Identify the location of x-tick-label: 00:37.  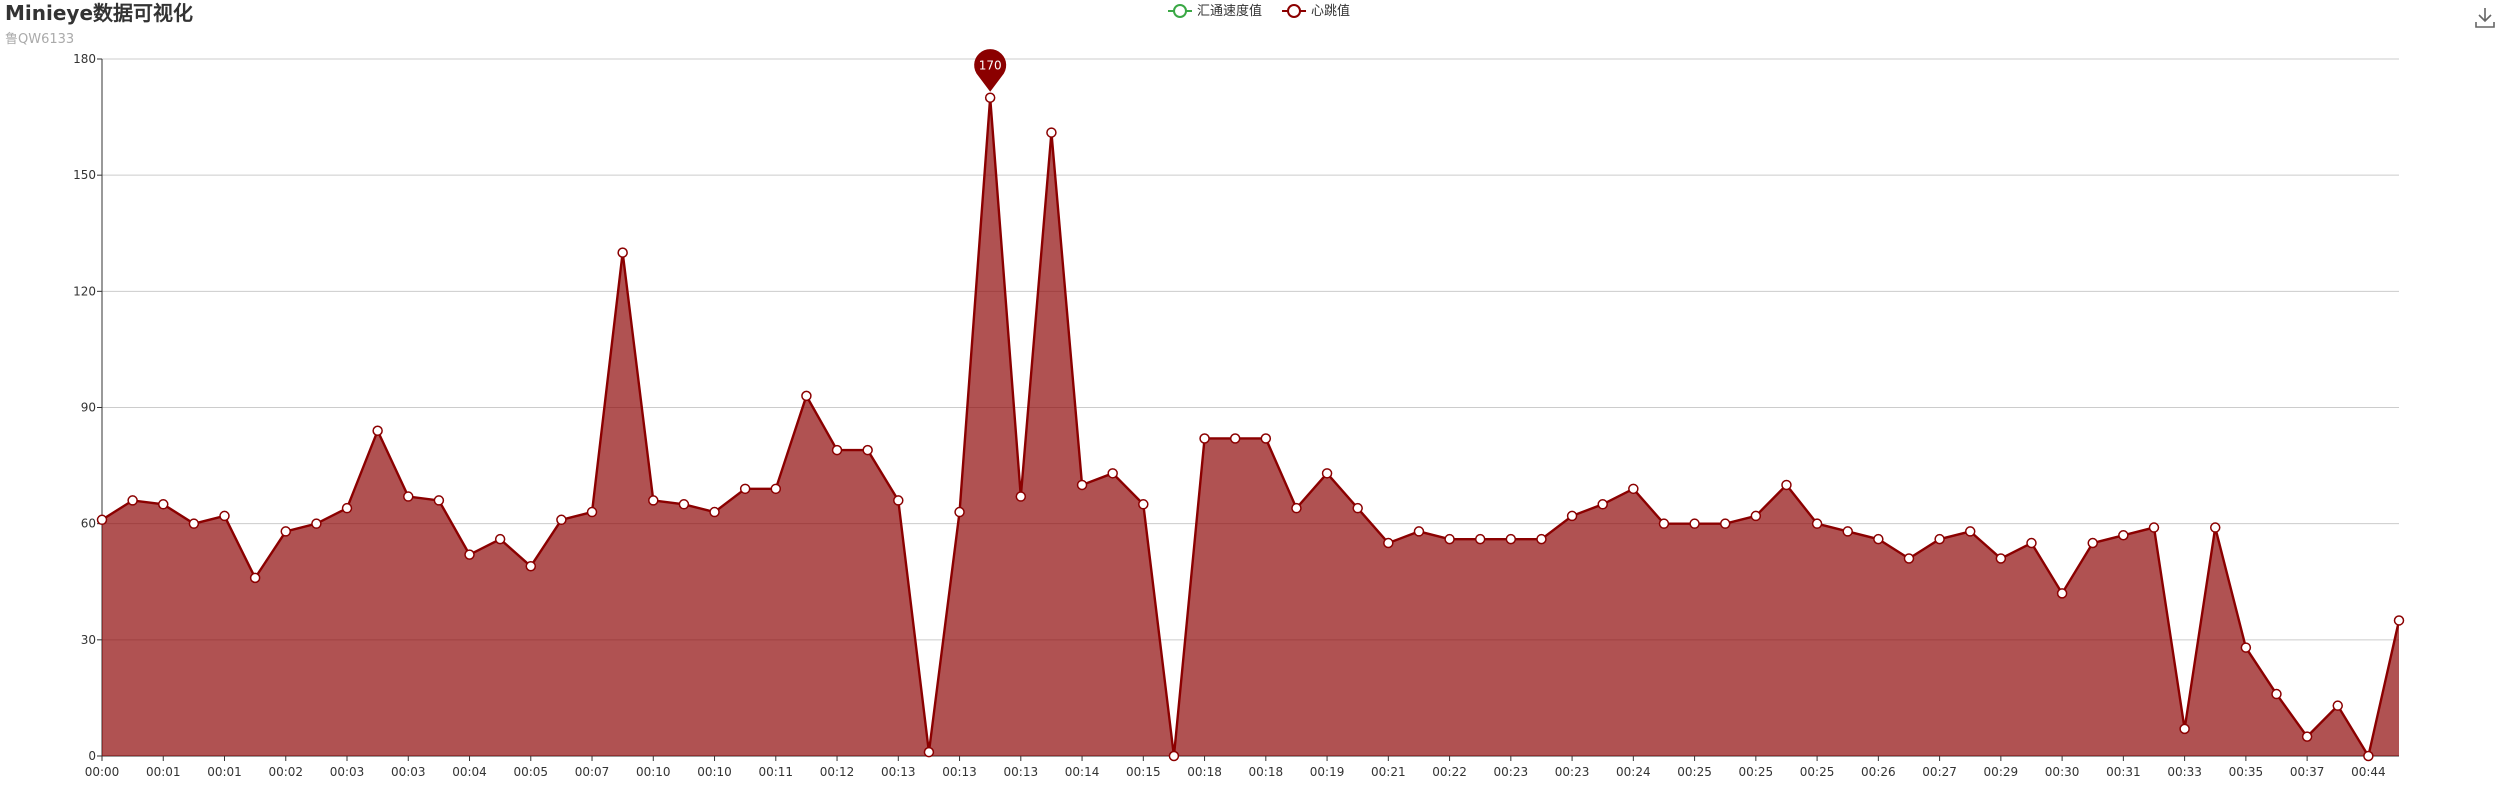
(2307, 772).